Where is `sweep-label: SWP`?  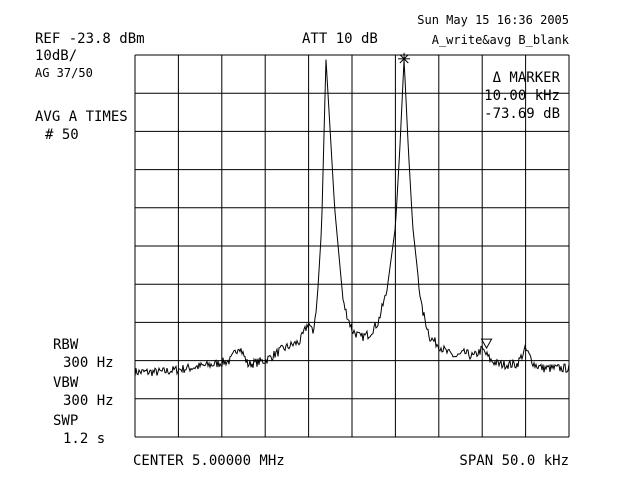 sweep-label: SWP is located at coordinates (66, 421).